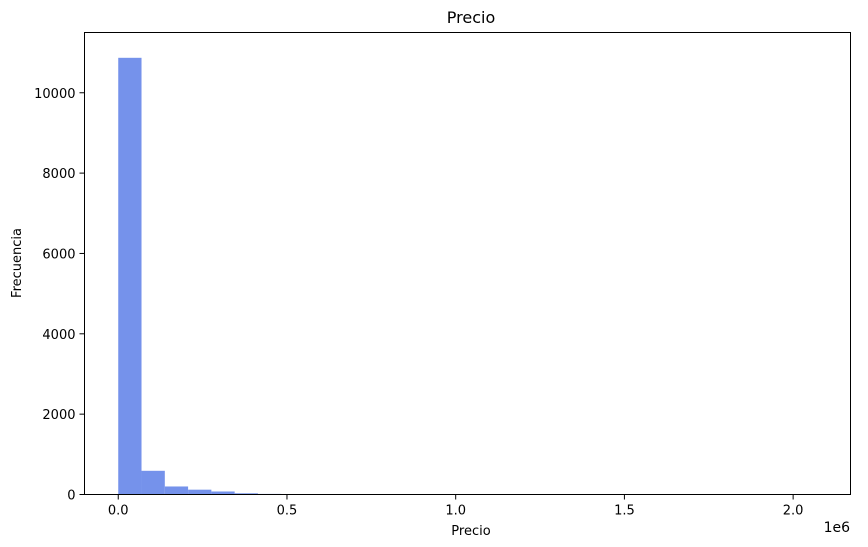 The image size is (868, 547). What do you see at coordinates (59, 295) in the screenshot?
I see `y-axis-ticks: 0 2000 4000 6000 8000 10000` at bounding box center [59, 295].